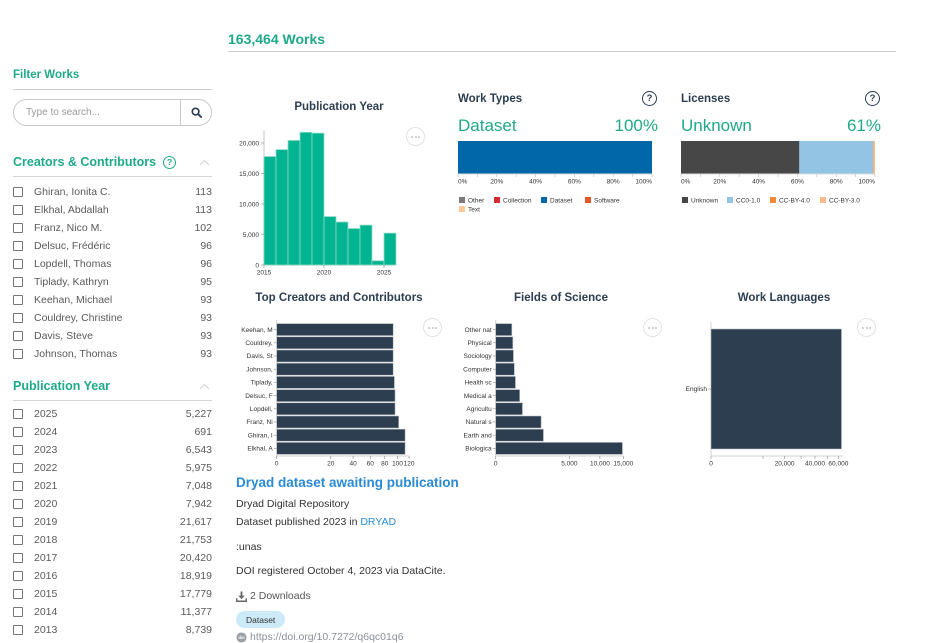 The image size is (926, 643). I want to click on bar-2024, so click(378, 263).